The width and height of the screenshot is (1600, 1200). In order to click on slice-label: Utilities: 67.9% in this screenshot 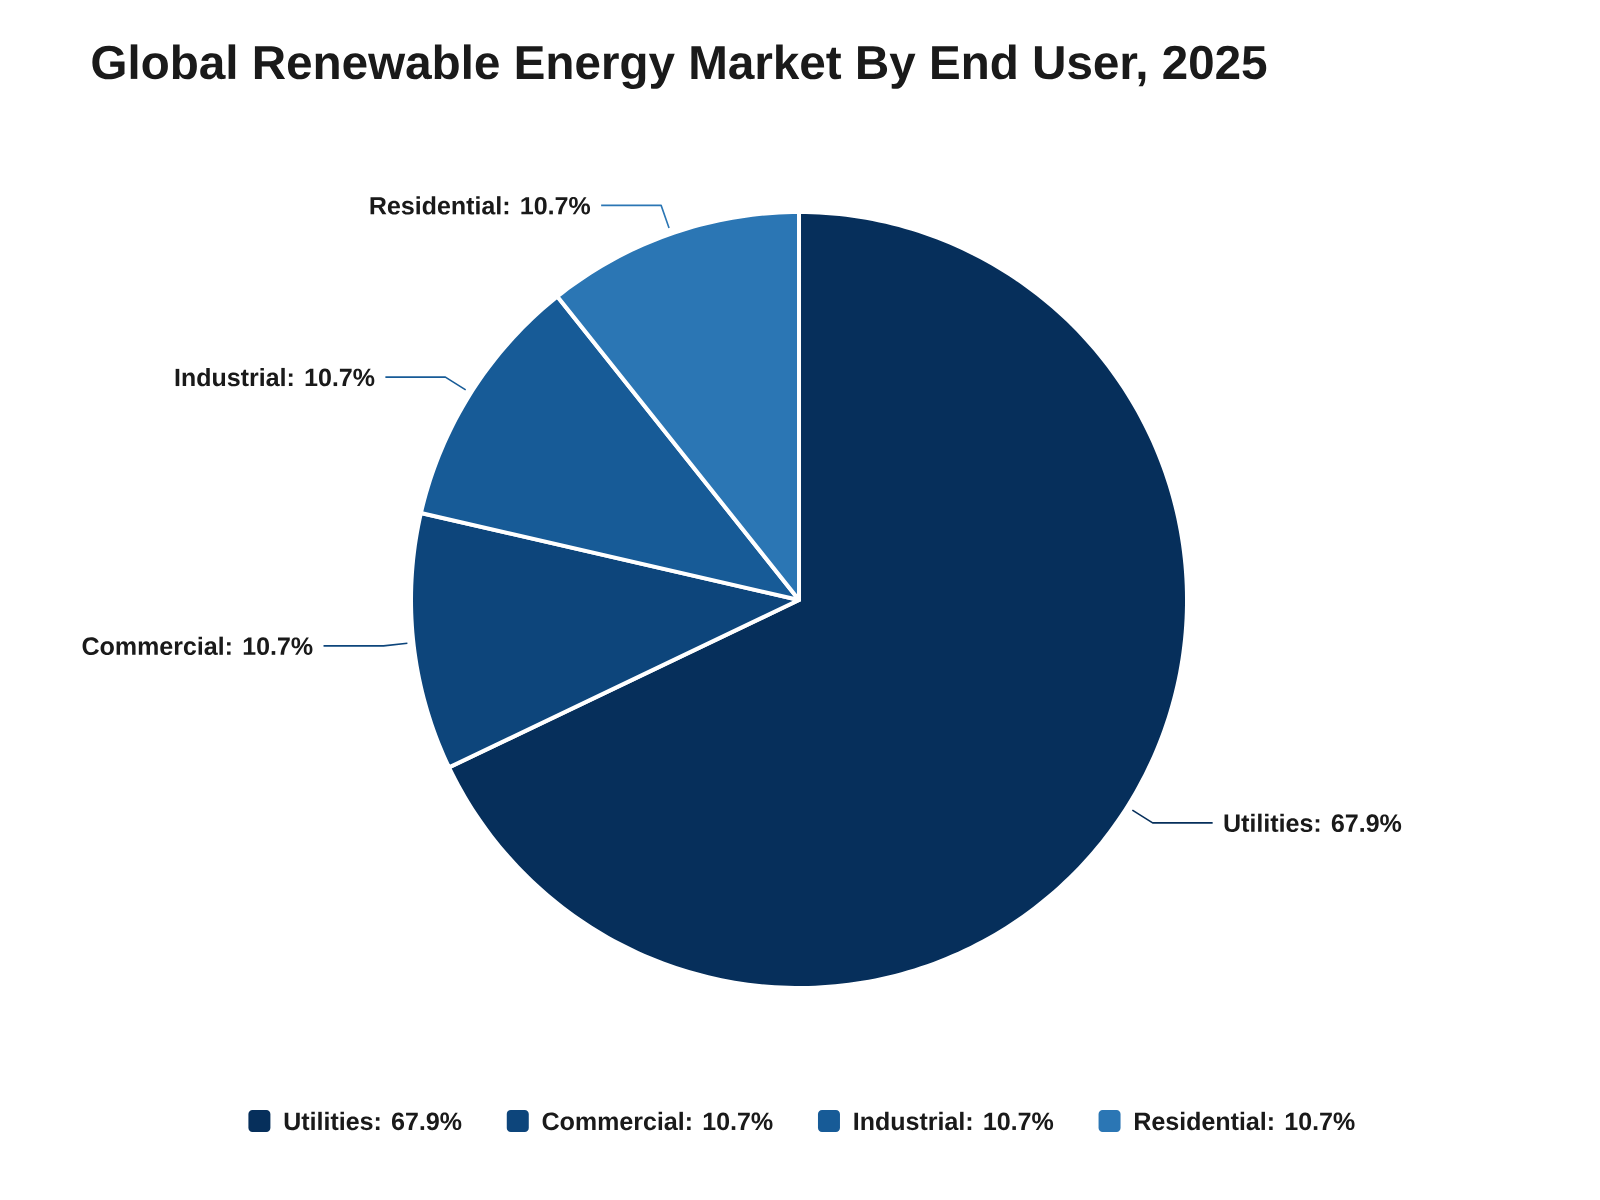, I will do `click(1313, 823)`.